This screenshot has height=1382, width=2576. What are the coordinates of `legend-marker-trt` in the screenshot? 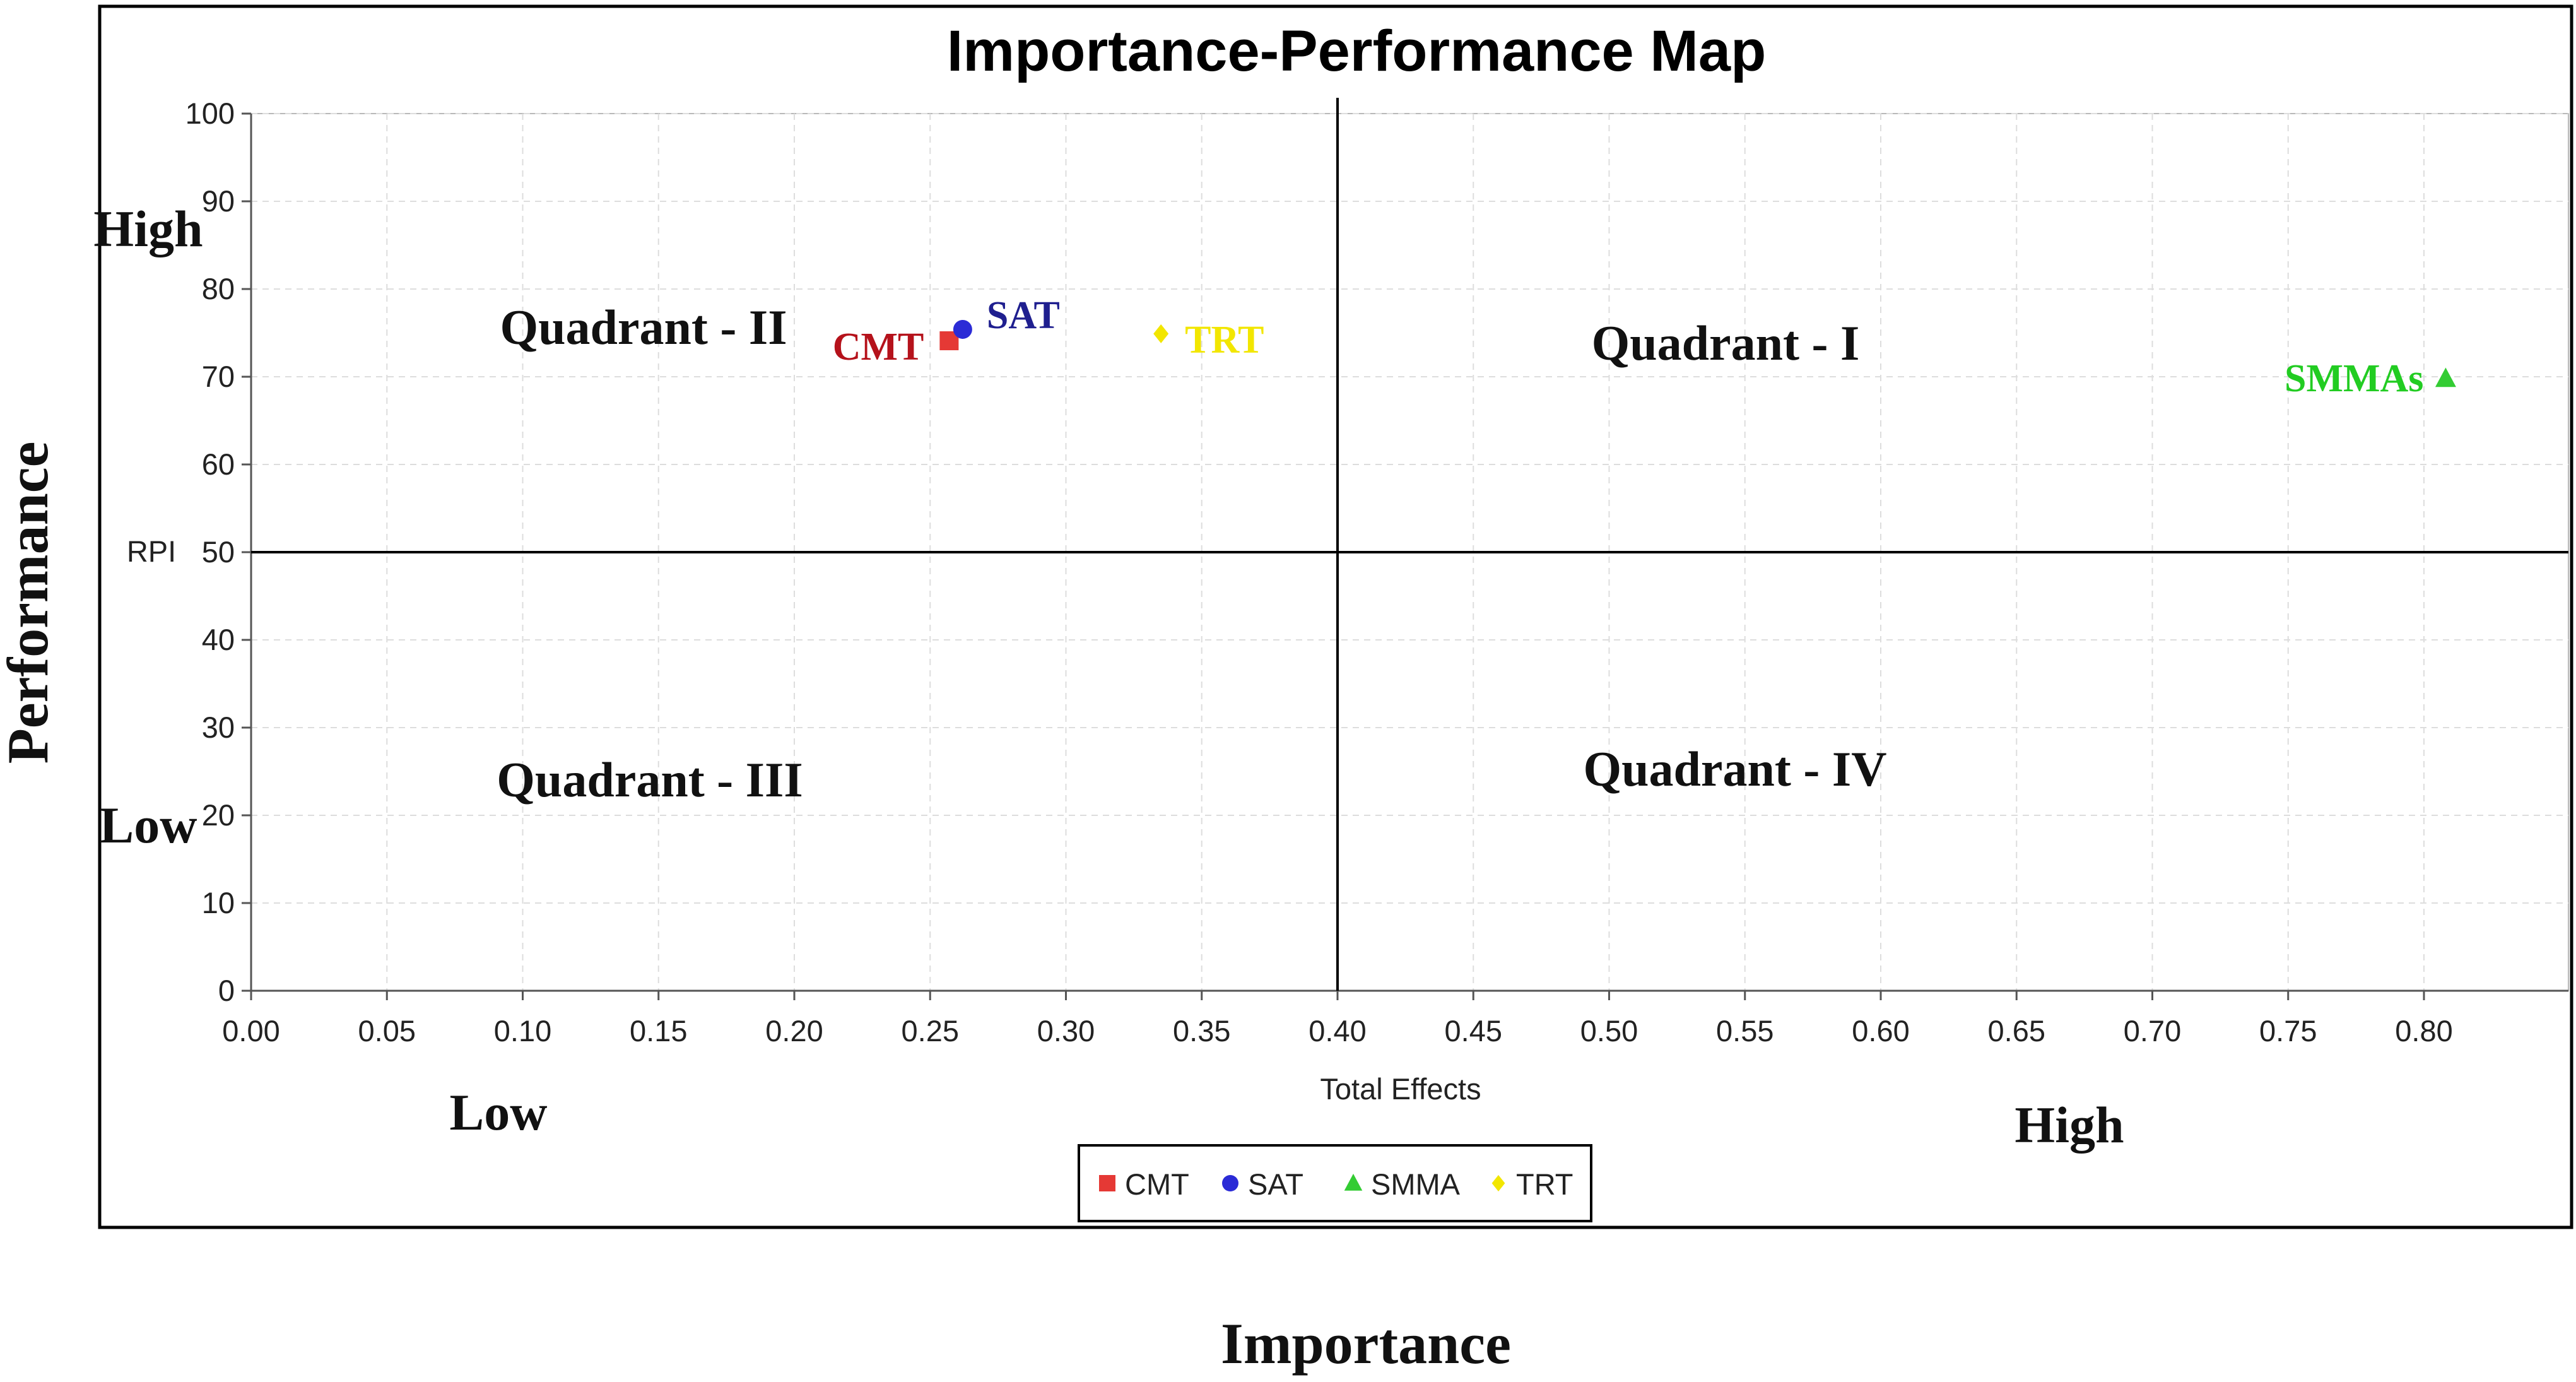 It's located at (1498, 1183).